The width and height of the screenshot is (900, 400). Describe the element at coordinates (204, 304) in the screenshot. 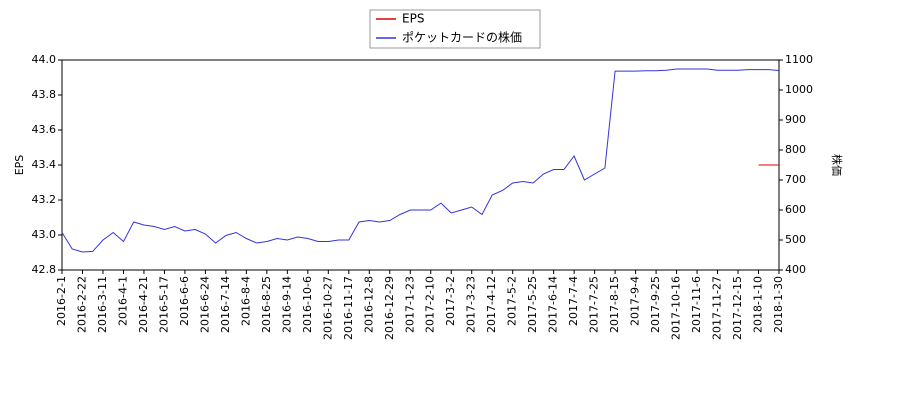

I see `x-tick-label: 2016-6-24` at that location.